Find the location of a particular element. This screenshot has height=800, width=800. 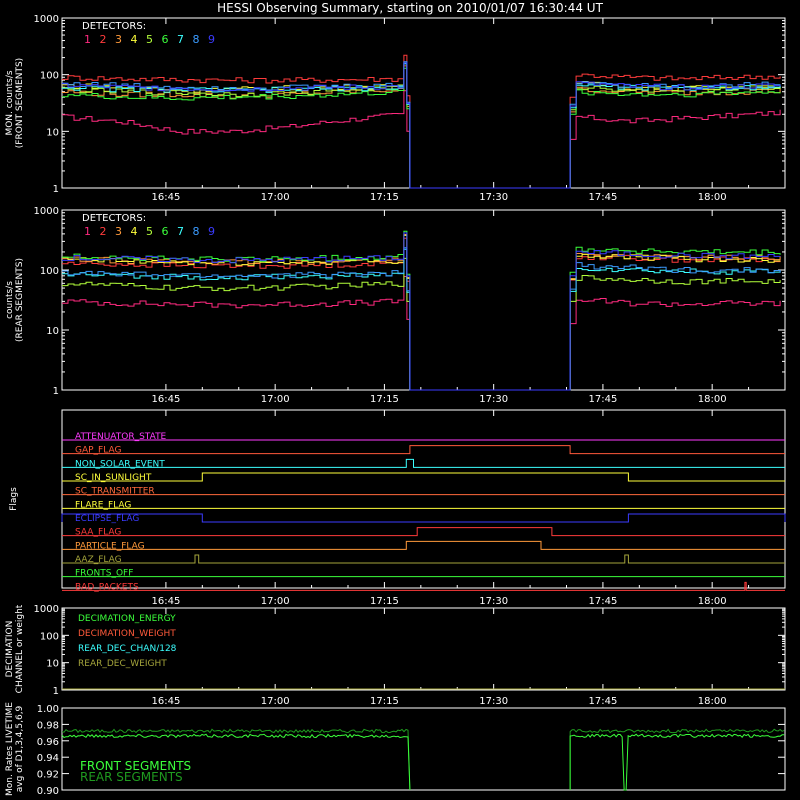

legend-entry-6: 6 is located at coordinates (165, 39).